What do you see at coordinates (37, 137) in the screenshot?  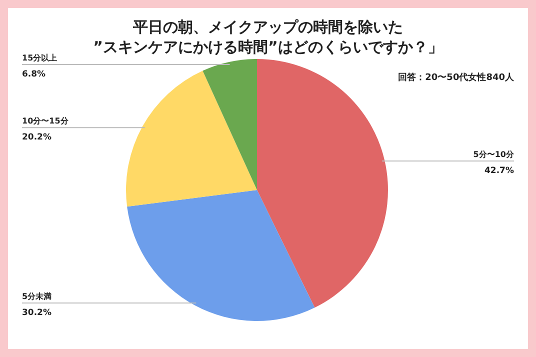 I see `data-label: 20.2%` at bounding box center [37, 137].